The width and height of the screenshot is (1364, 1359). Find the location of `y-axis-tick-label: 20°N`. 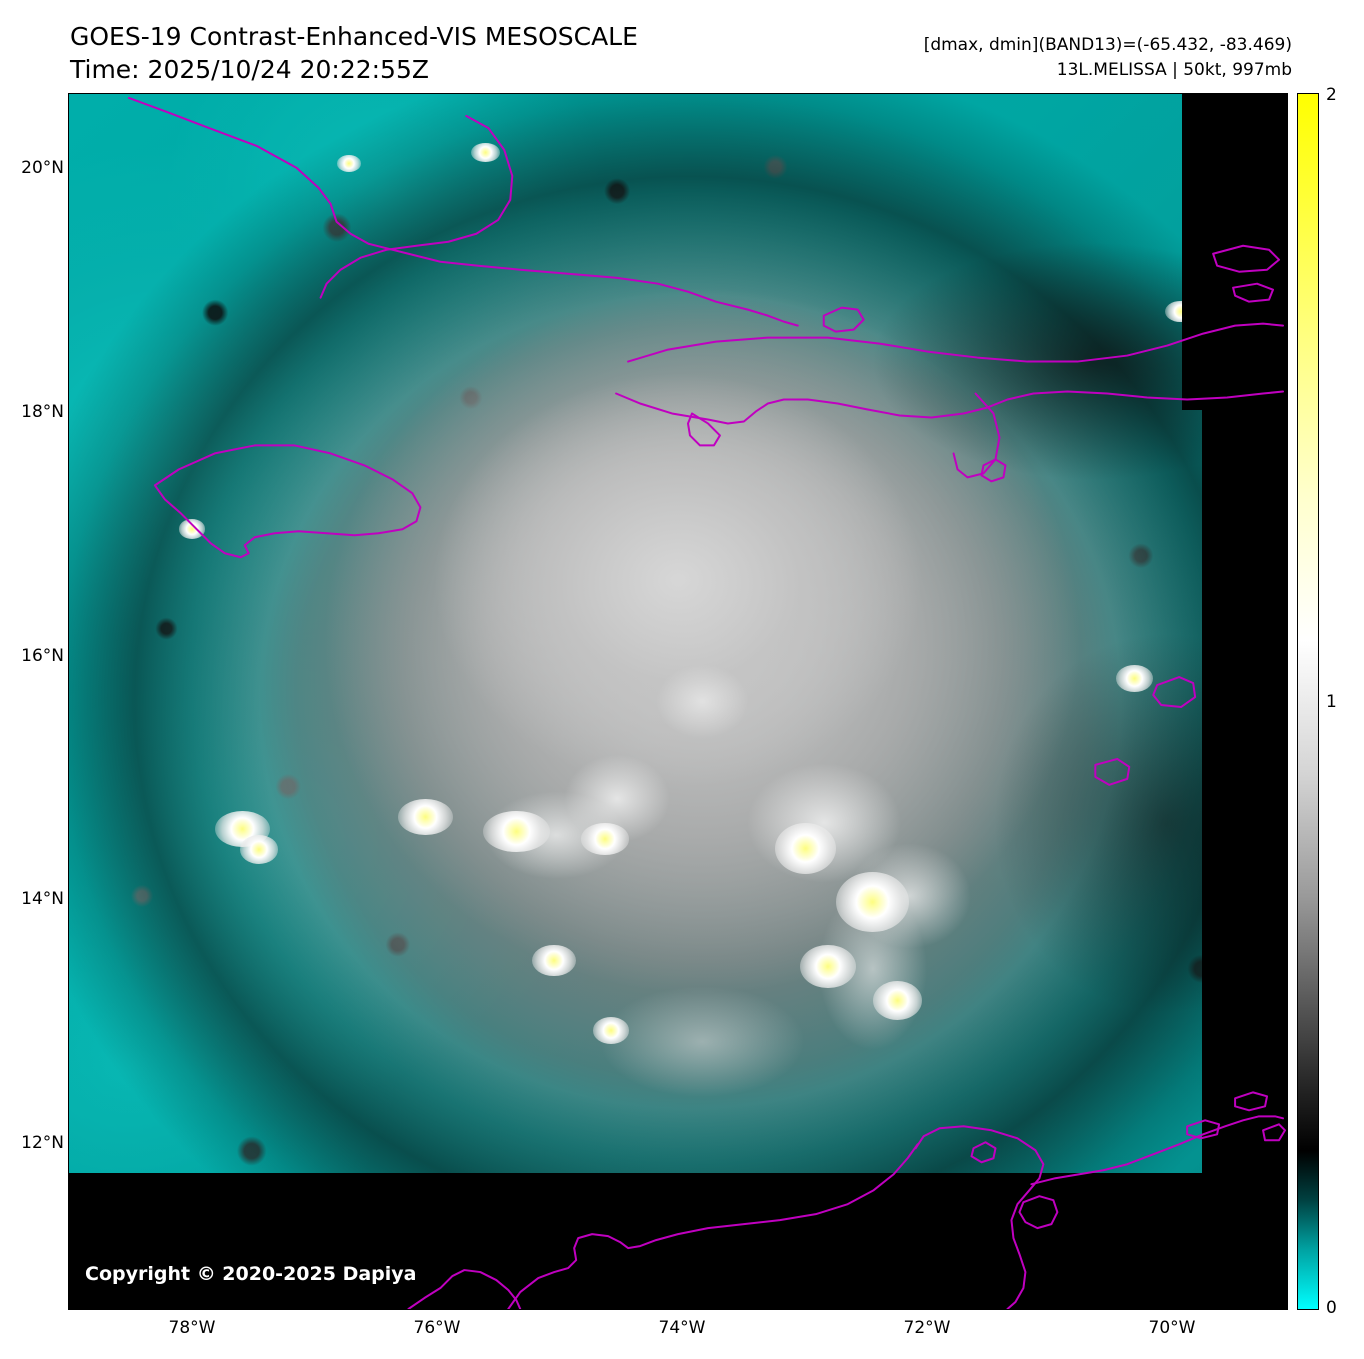

y-axis-tick-label: 20°N is located at coordinates (42, 168).